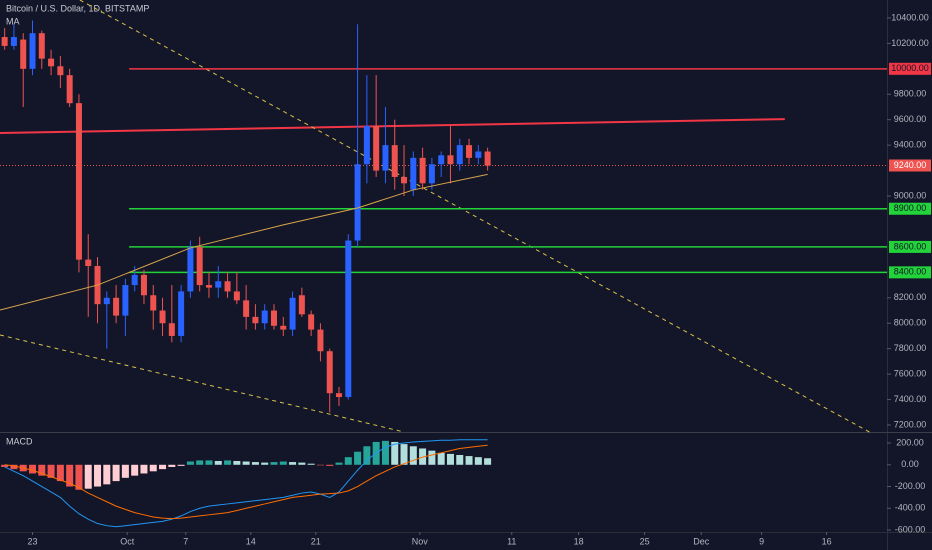 This screenshot has width=932, height=550. Describe the element at coordinates (910, 464) in the screenshot. I see `y-tick-label: 0.00` at that location.